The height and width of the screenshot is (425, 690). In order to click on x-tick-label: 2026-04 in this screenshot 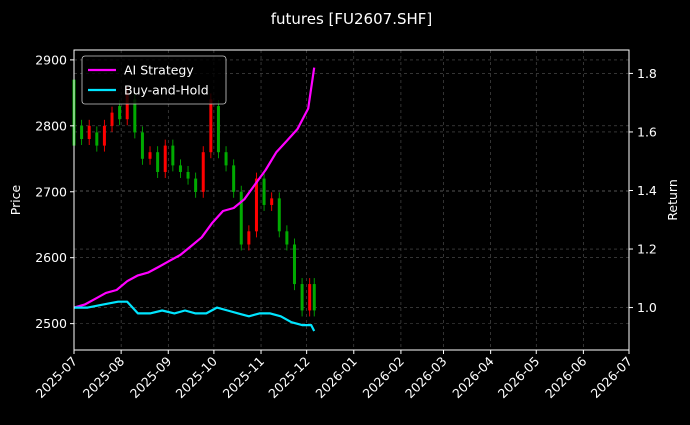, I will do `click(473, 377)`.